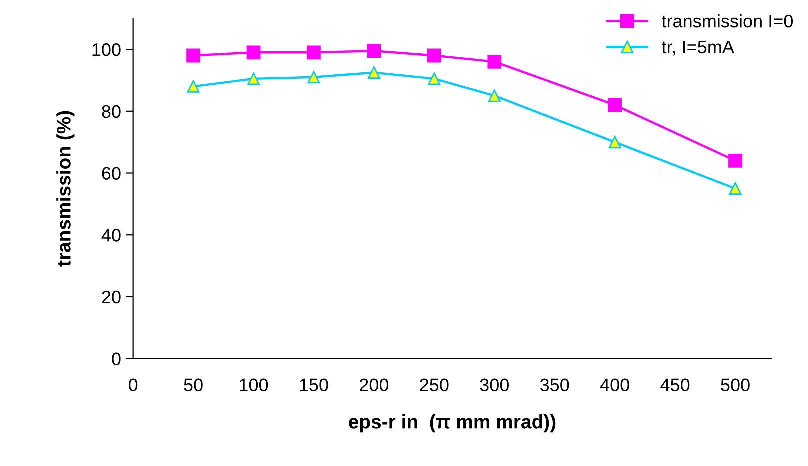 This screenshot has height=466, width=808. What do you see at coordinates (452, 423) in the screenshot?
I see `x-axis-title: eps-r in (π mm mrad))` at bounding box center [452, 423].